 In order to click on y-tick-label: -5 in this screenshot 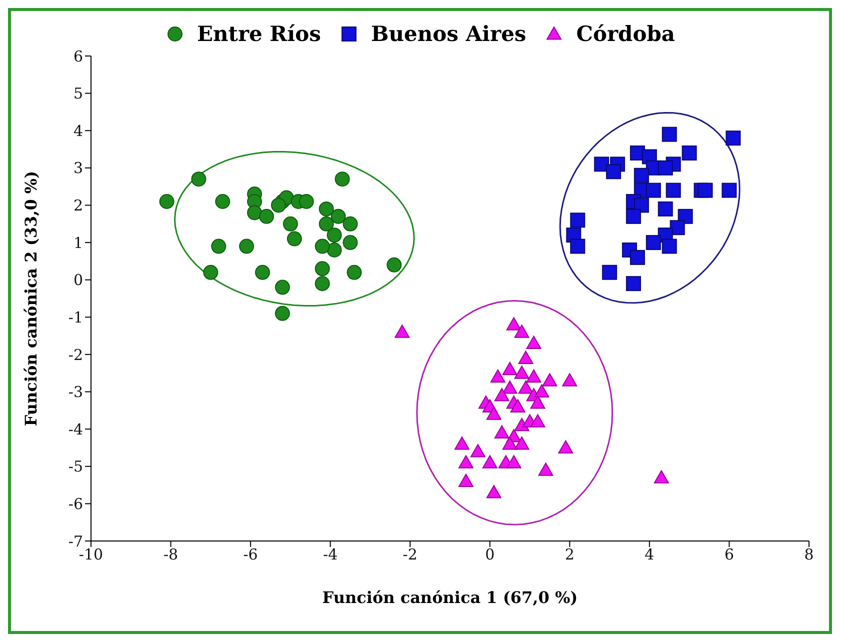, I will do `click(75, 467)`.